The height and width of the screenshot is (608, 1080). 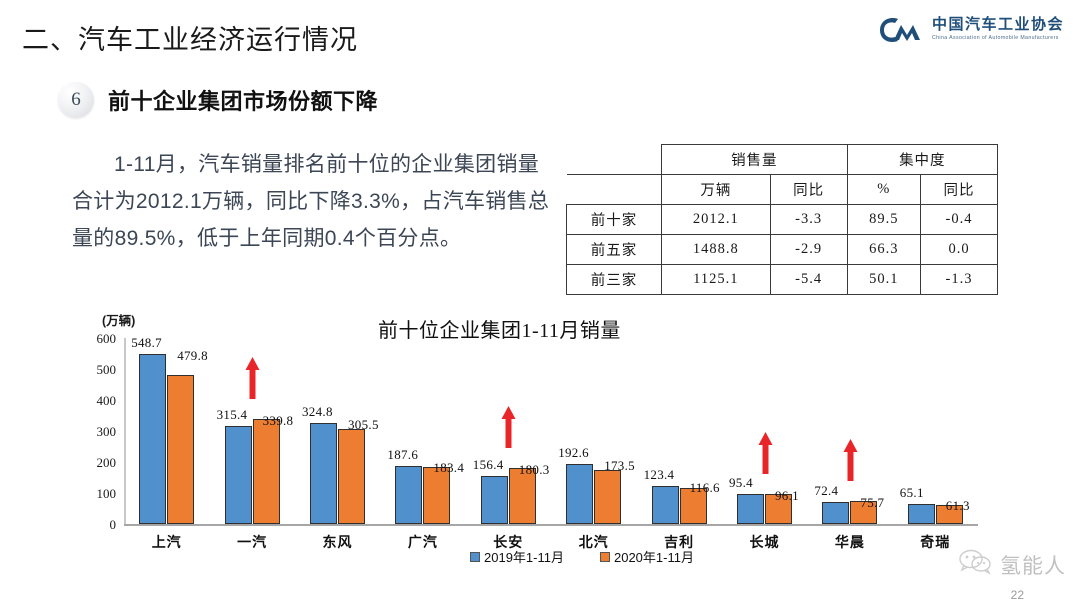 What do you see at coordinates (243, 101) in the screenshot?
I see `subheading-label: 前十企业集团市场份额下降` at bounding box center [243, 101].